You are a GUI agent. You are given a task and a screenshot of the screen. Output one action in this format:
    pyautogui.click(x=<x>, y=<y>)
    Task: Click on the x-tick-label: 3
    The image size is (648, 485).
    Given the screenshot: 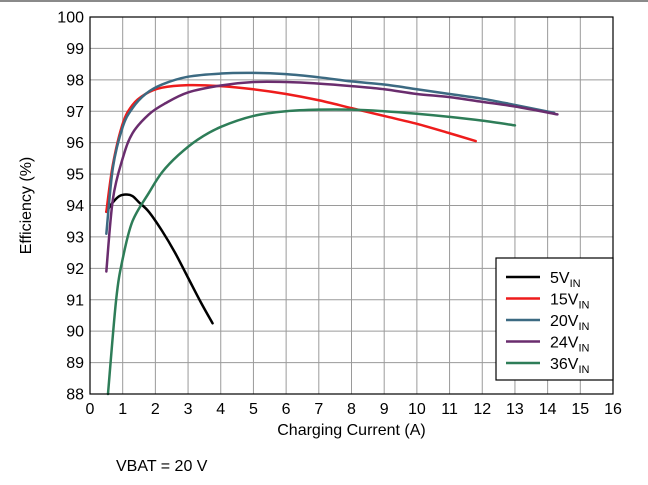 What is the action you would take?
    pyautogui.click(x=188, y=409)
    